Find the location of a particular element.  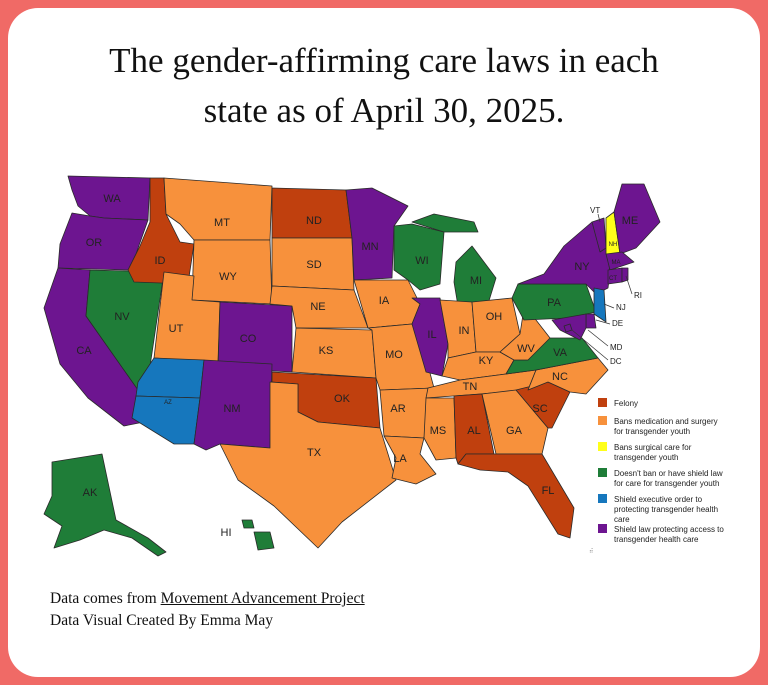

title-line-2: state as of April 30, 2025. is located at coordinates (384, 110).